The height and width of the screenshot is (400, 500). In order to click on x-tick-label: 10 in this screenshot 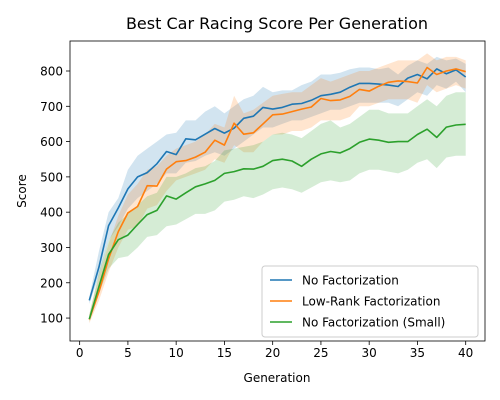, I will do `click(176, 353)`.